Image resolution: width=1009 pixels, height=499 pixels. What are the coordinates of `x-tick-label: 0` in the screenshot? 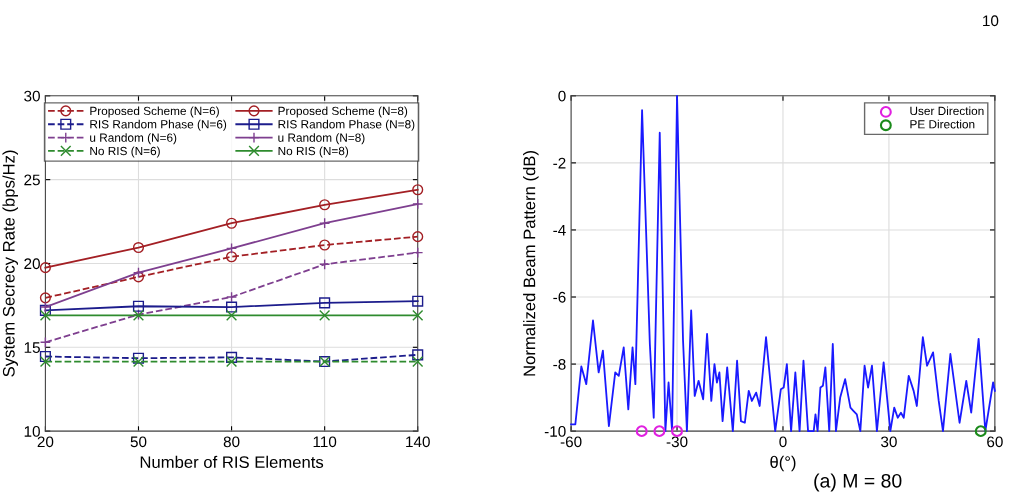 It's located at (783, 442).